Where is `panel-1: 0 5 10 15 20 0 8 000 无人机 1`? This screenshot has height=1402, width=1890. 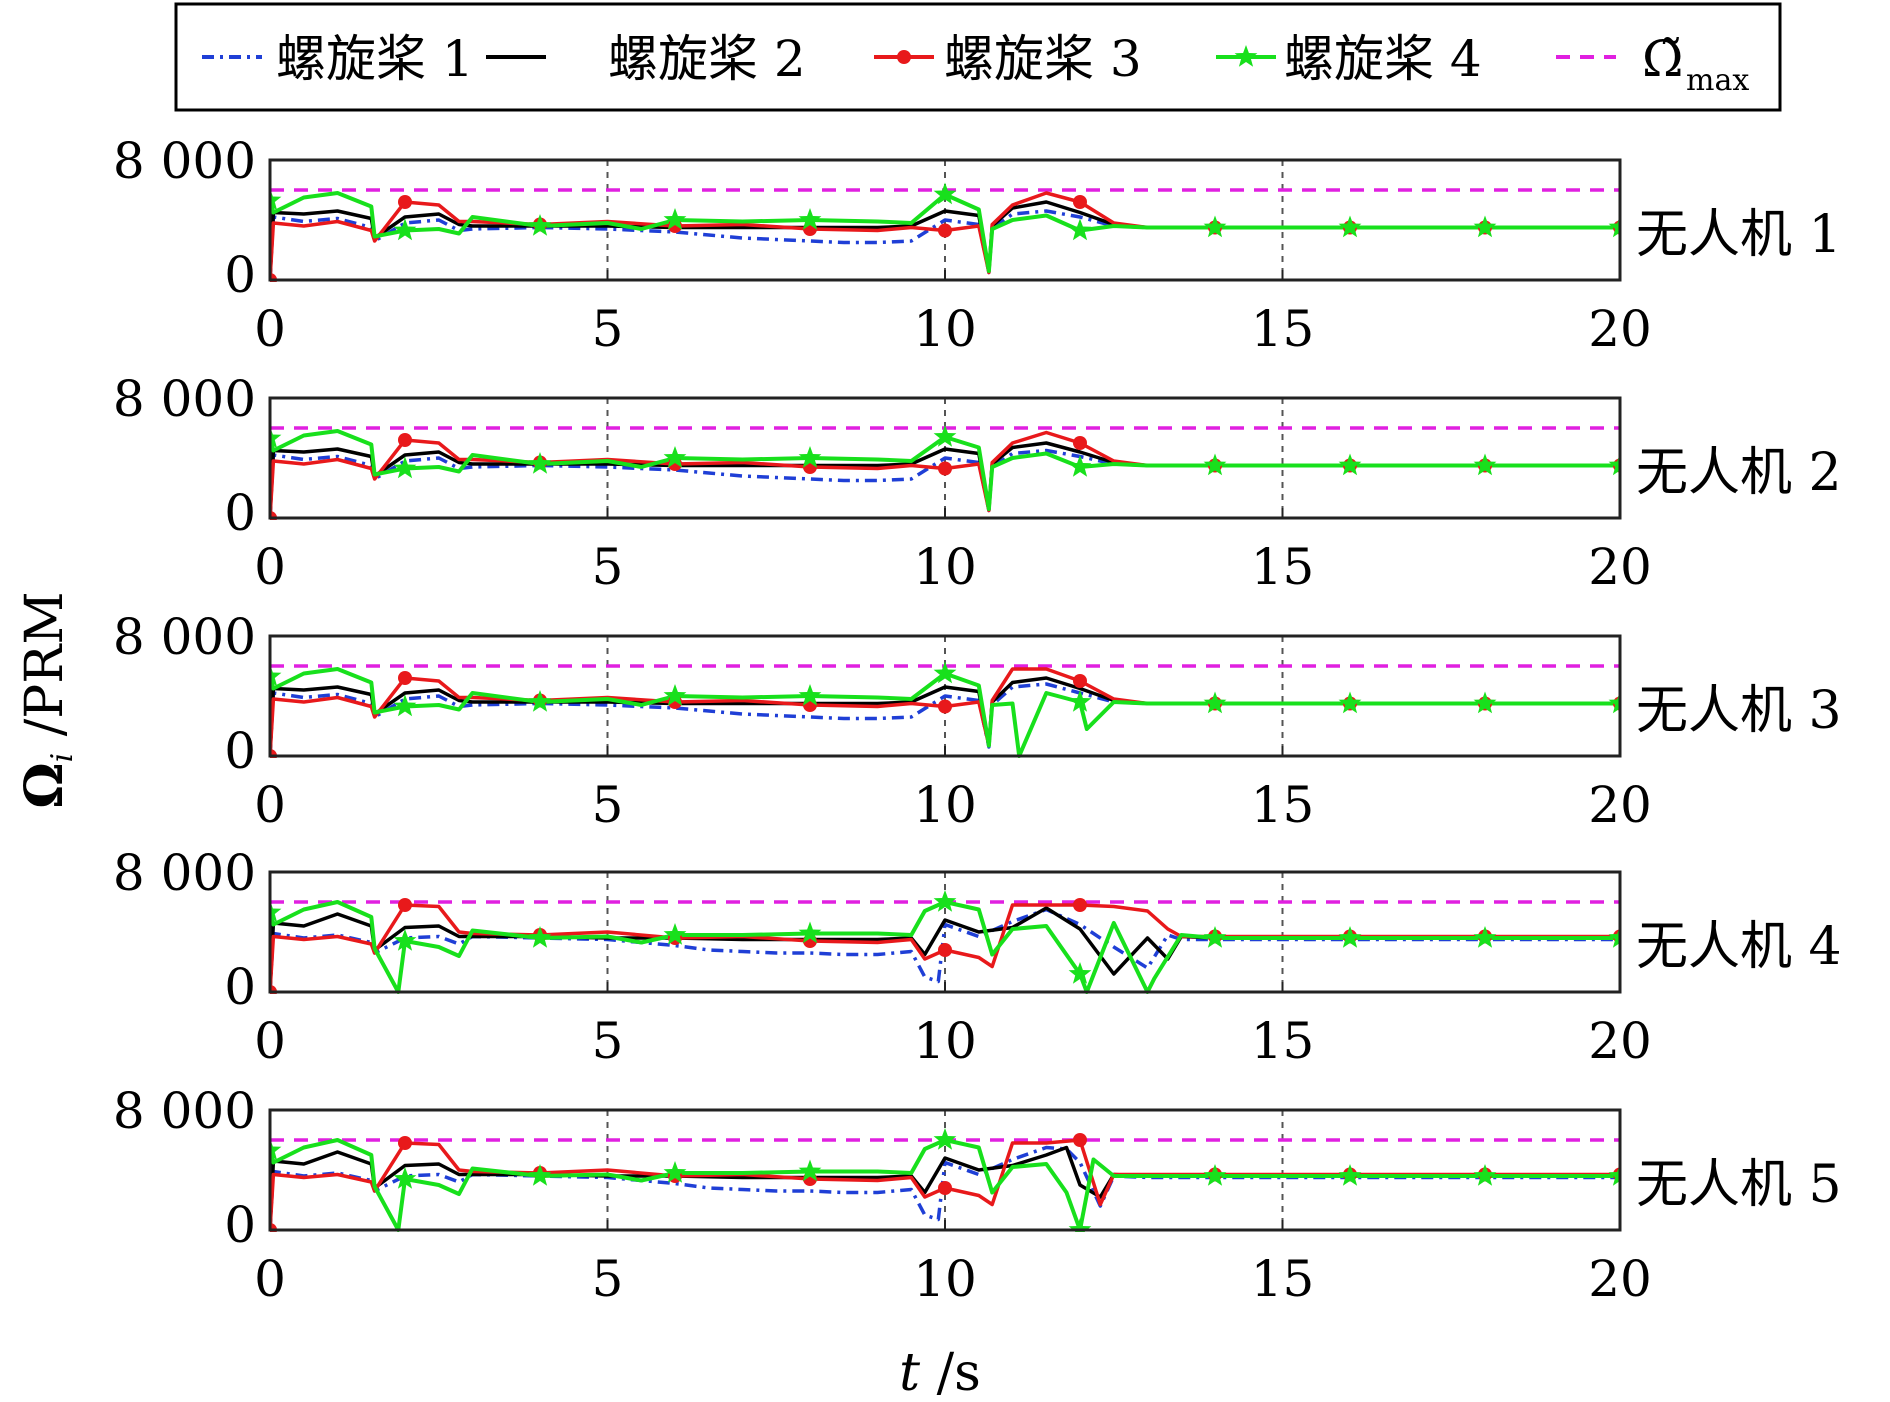
panel-1: 0 5 10 15 20 0 8 000 无人机 1 is located at coordinates (977, 245).